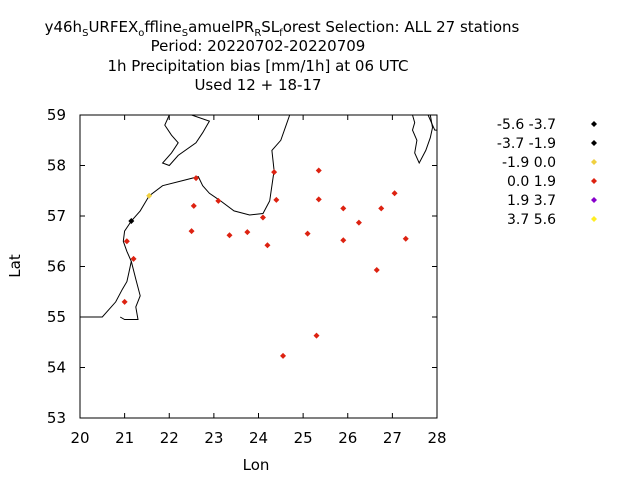 The width and height of the screenshot is (640, 480). What do you see at coordinates (281, 33) in the screenshot?
I see `title-segment: f` at bounding box center [281, 33].